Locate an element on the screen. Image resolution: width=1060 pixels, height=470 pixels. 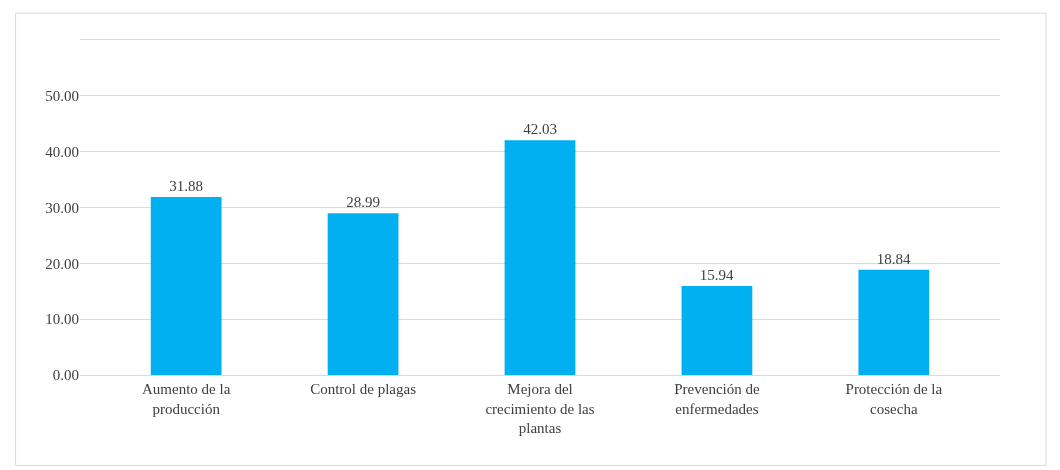
y-tick-label: 0.00 is located at coordinates (65, 375).